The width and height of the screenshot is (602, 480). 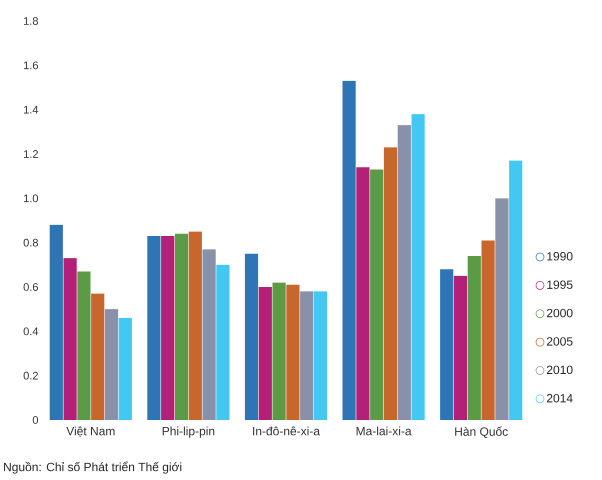 What do you see at coordinates (31, 242) in the screenshot?
I see `y-tick-label: 0.8` at bounding box center [31, 242].